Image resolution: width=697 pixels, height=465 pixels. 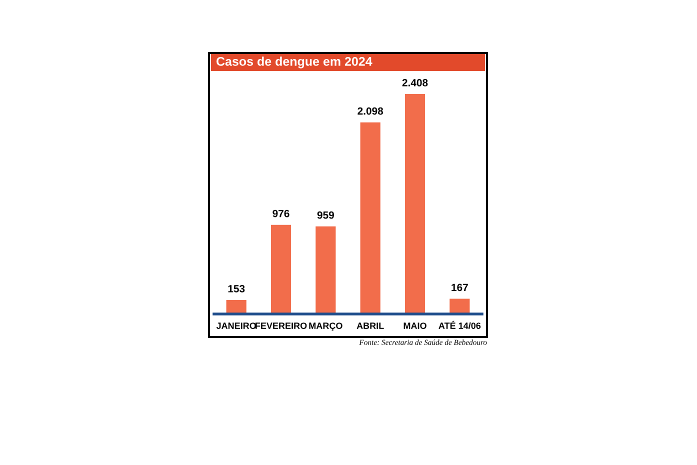 What do you see at coordinates (415, 325) in the screenshot?
I see `x-tick-label: MAIO` at bounding box center [415, 325].